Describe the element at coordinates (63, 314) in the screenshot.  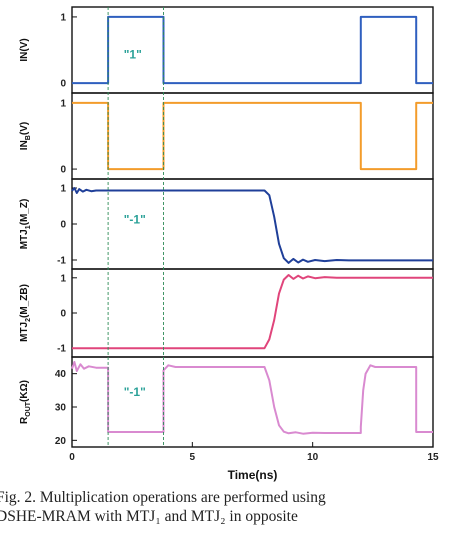
I see `panel-mtj2-ytick-label: 0` at that location.